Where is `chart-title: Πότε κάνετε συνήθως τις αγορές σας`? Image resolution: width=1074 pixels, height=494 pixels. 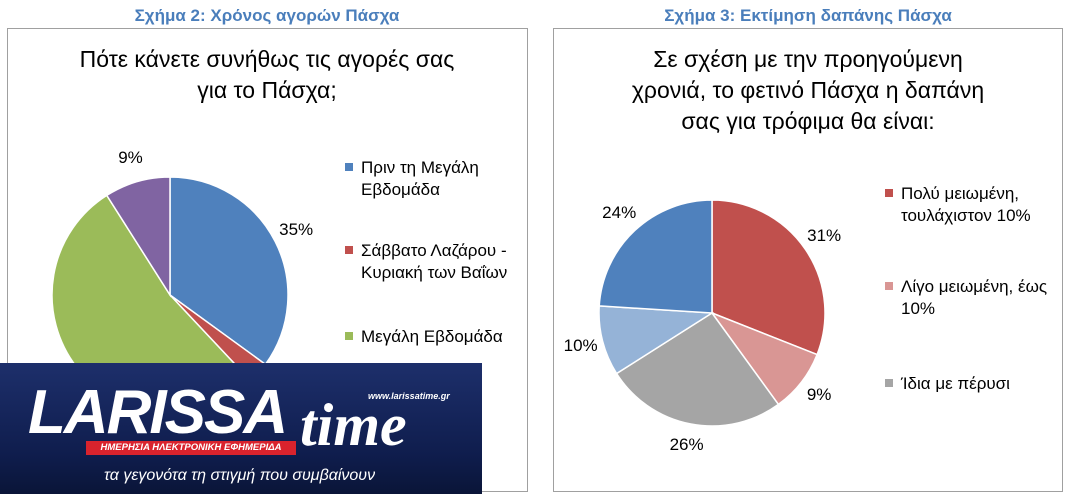
chart-title: Πότε κάνετε συνήθως τις αγορές σας is located at coordinates (267, 59).